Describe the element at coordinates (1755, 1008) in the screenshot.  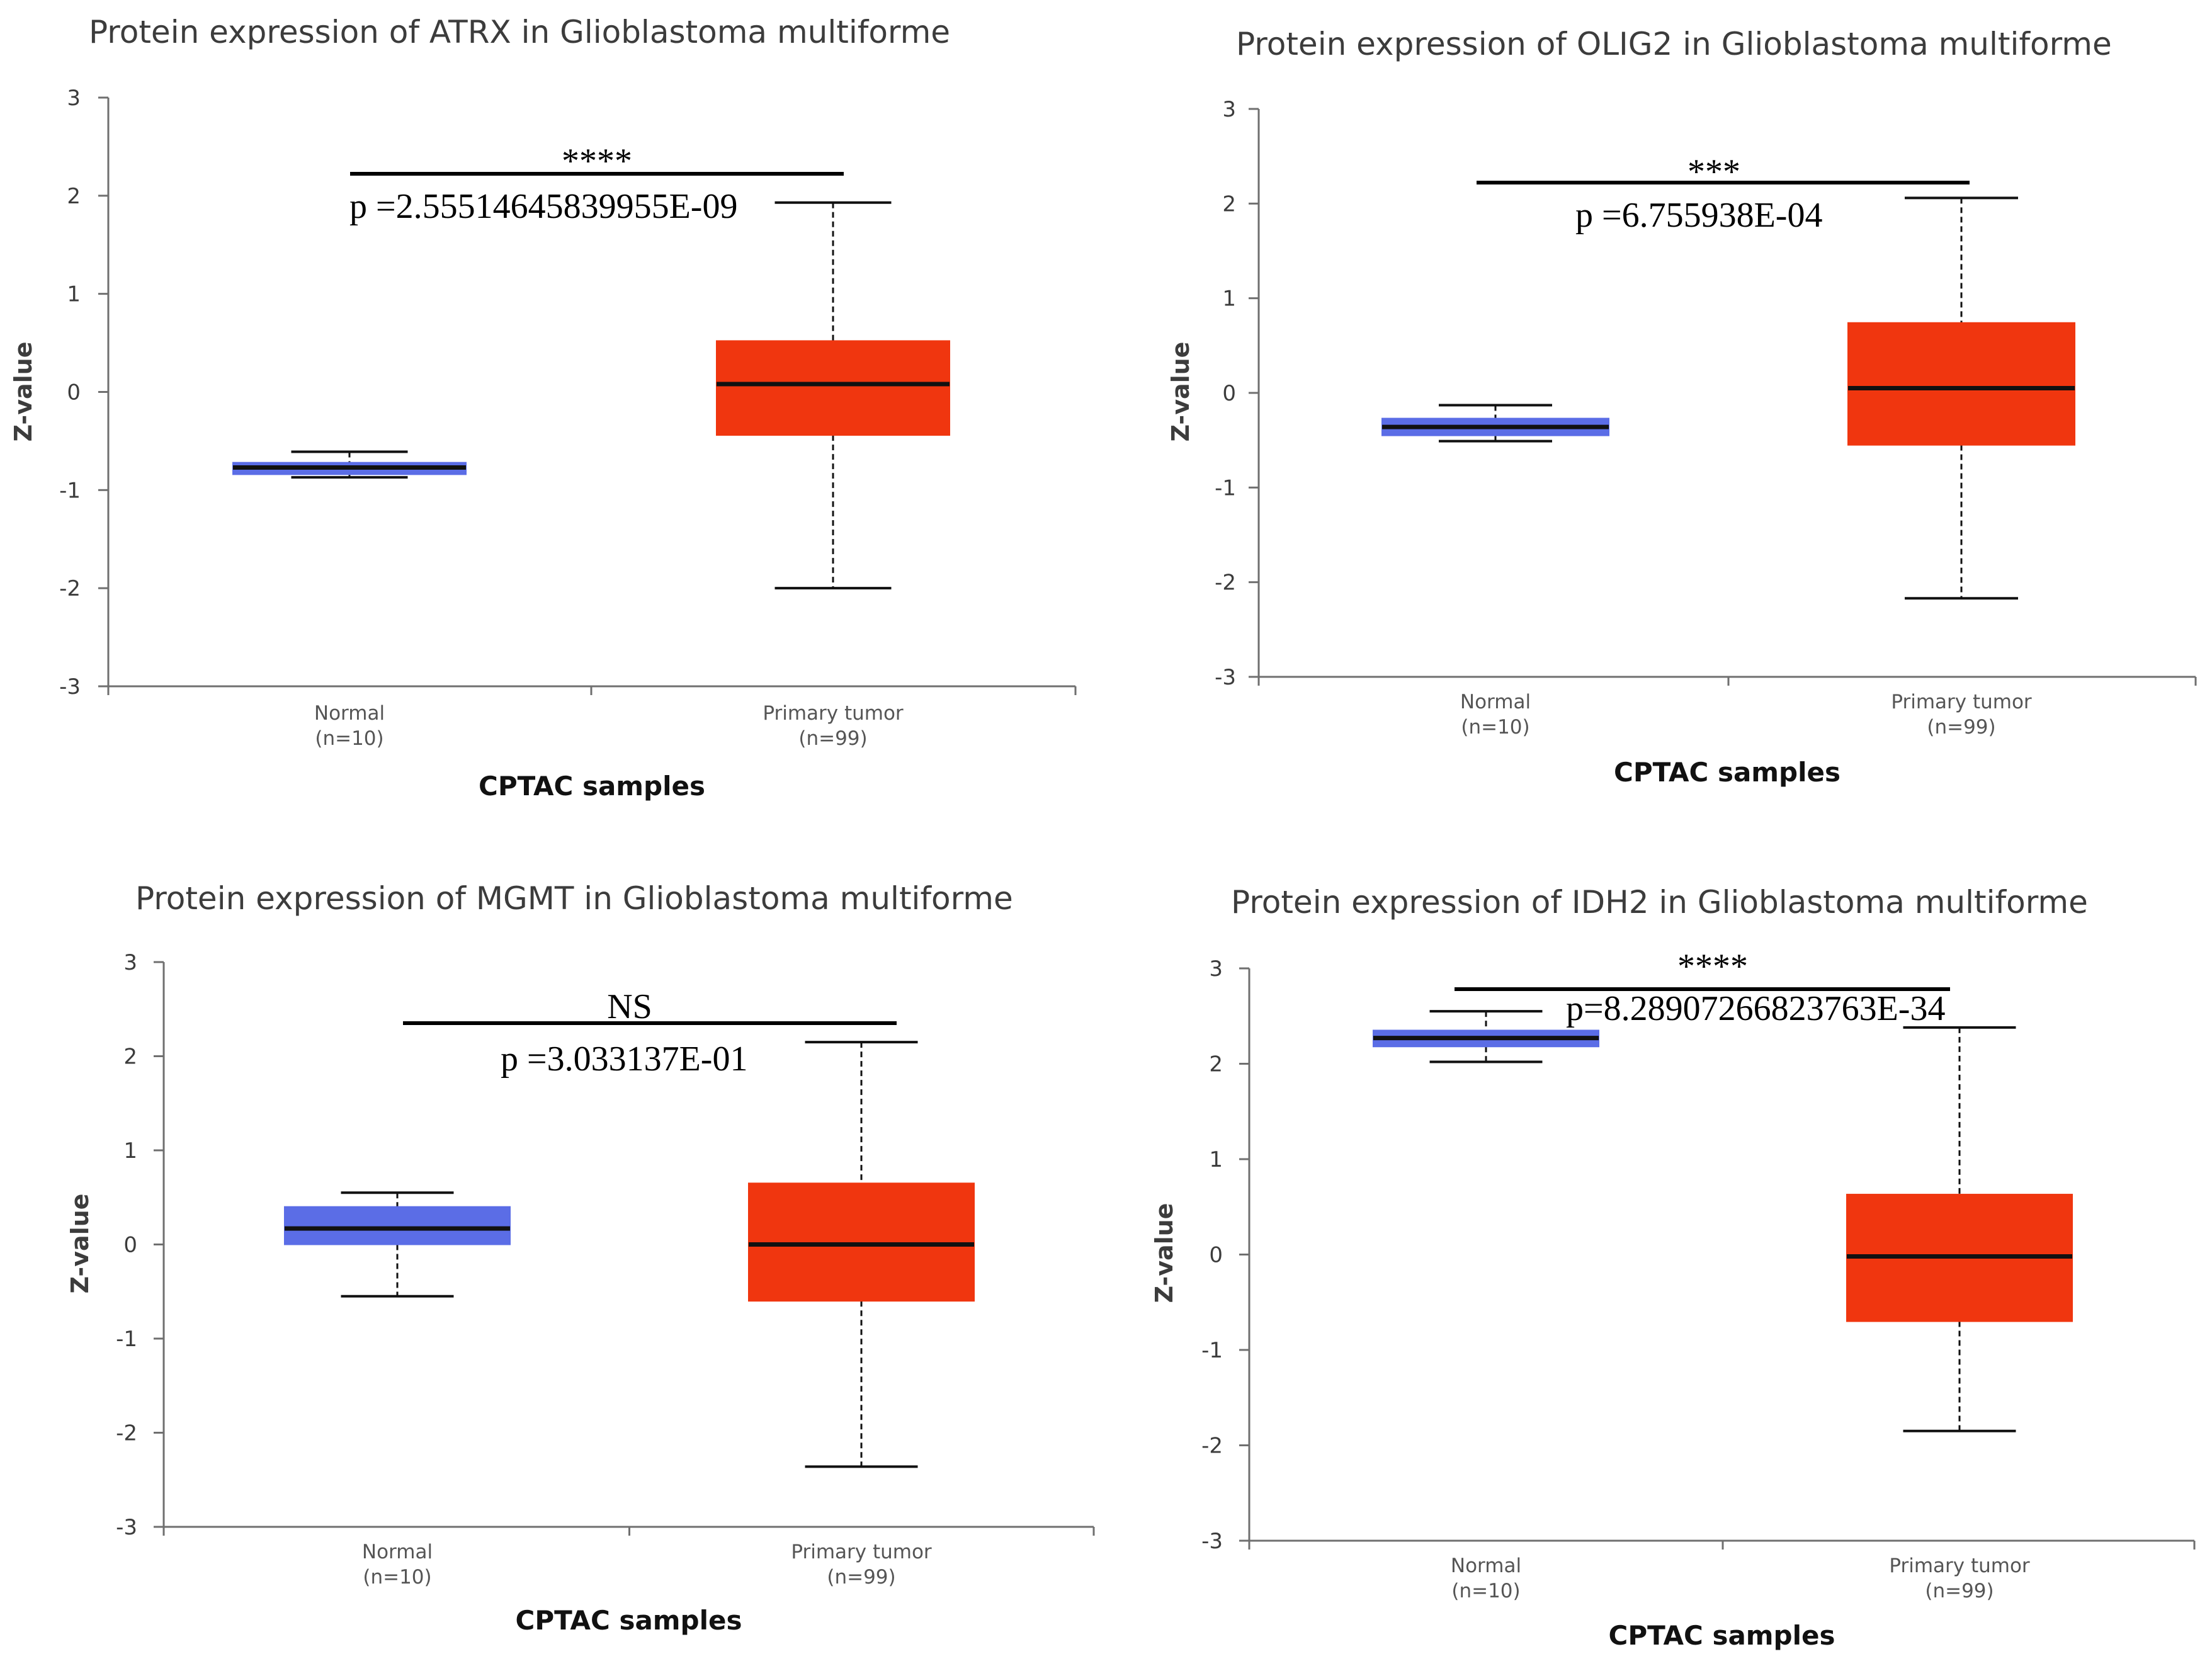
I see `p-value-label: p=8.28907266823763E-34` at that location.